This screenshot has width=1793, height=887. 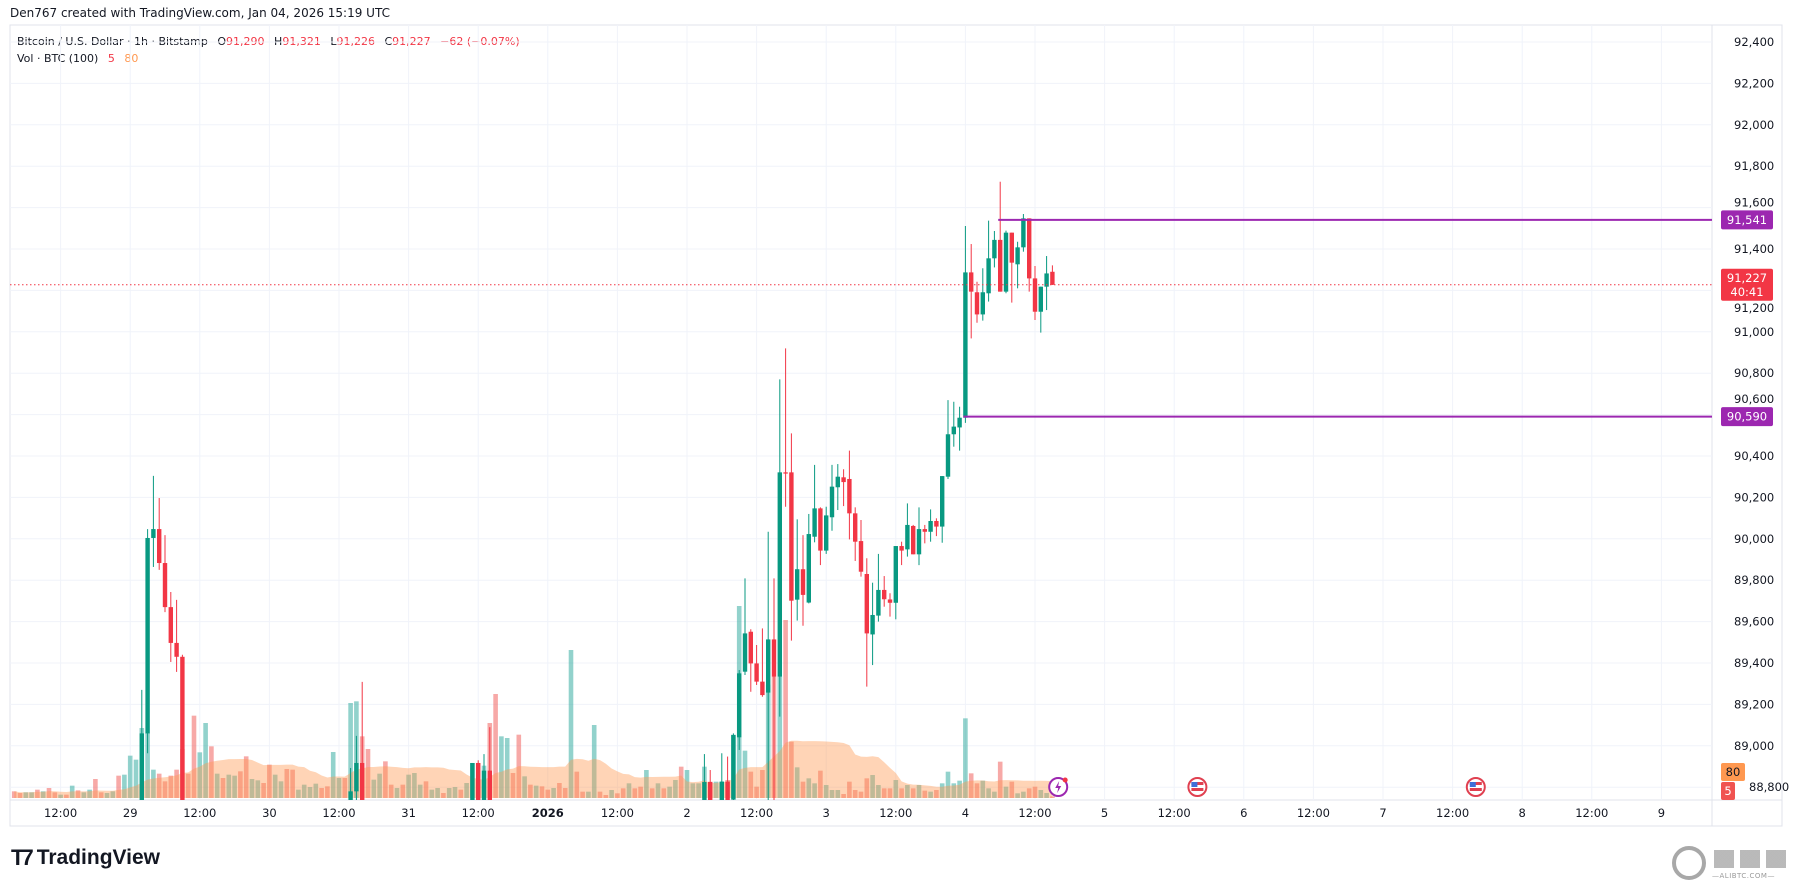 What do you see at coordinates (548, 813) in the screenshot?
I see `time-tick-label: 2026` at bounding box center [548, 813].